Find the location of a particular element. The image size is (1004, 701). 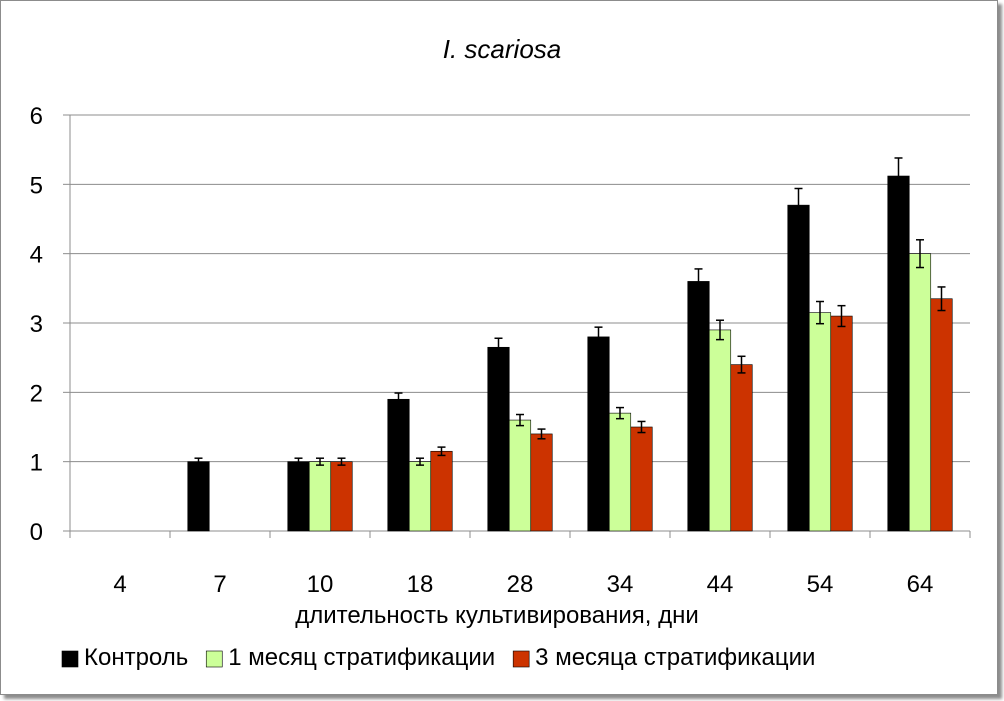

legend-label-3: 3 месяца стратификации is located at coordinates (675, 657).